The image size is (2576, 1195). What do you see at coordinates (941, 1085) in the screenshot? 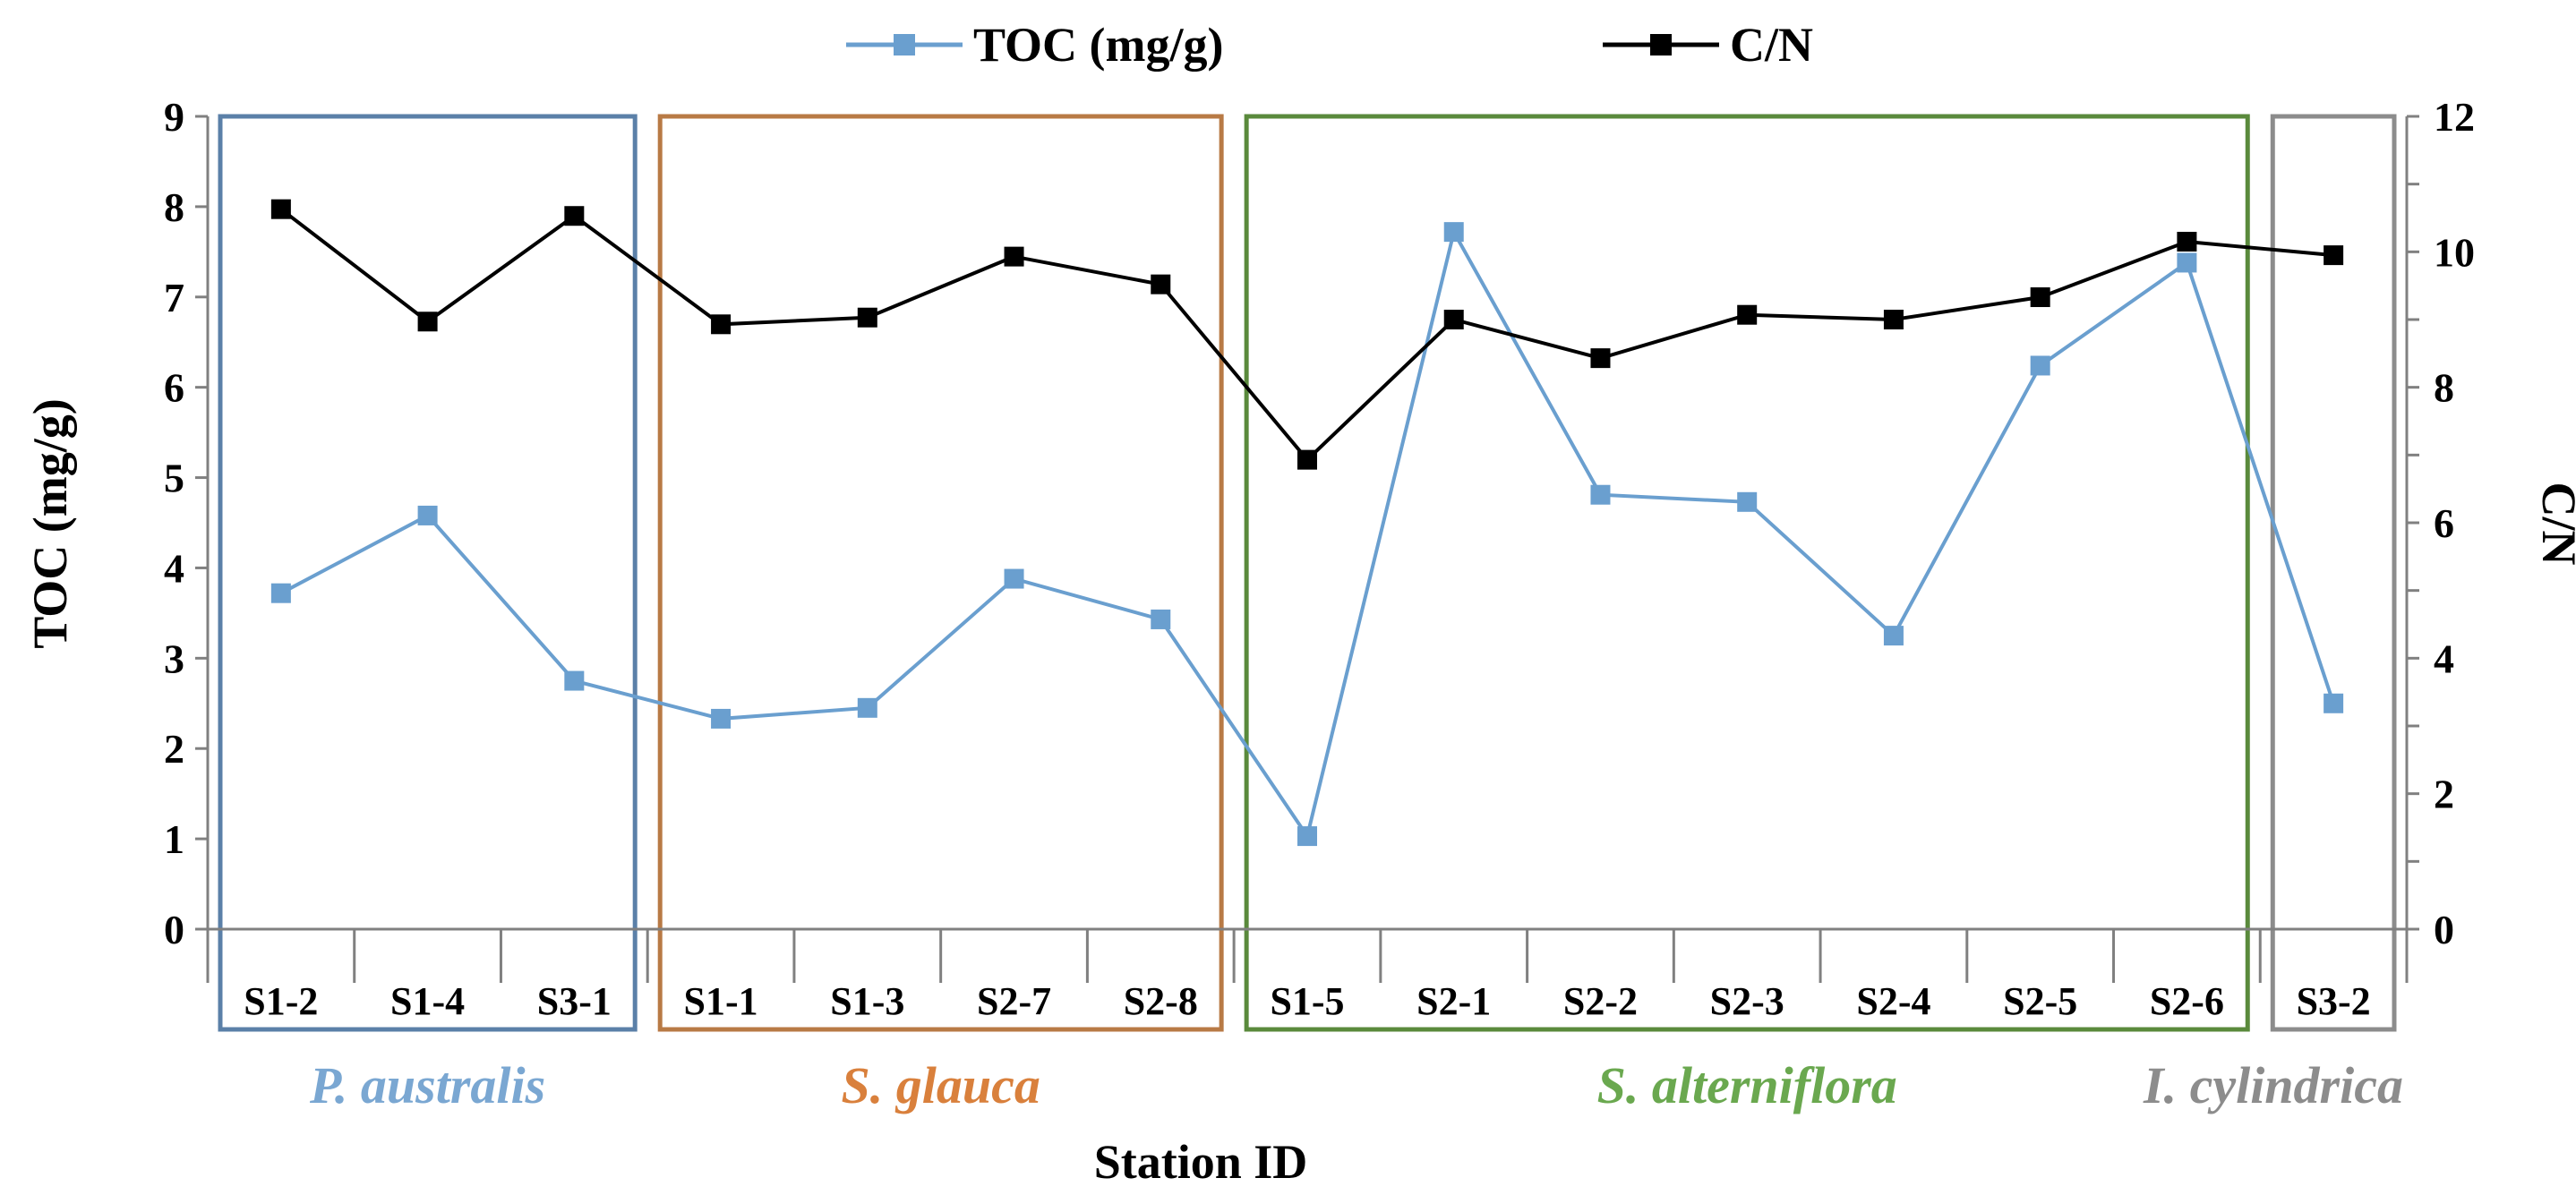
I see `group-label: S. glauca` at bounding box center [941, 1085].